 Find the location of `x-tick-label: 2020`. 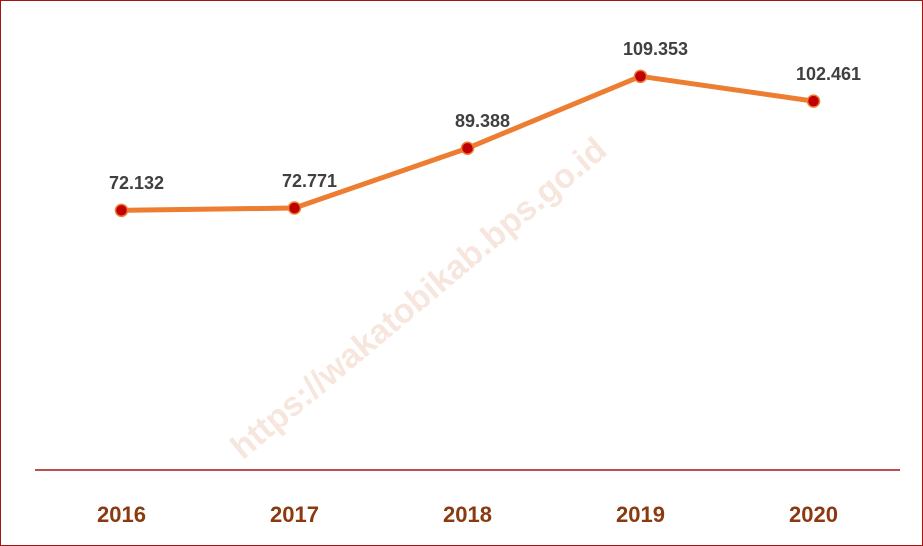

x-tick-label: 2020 is located at coordinates (813, 514).